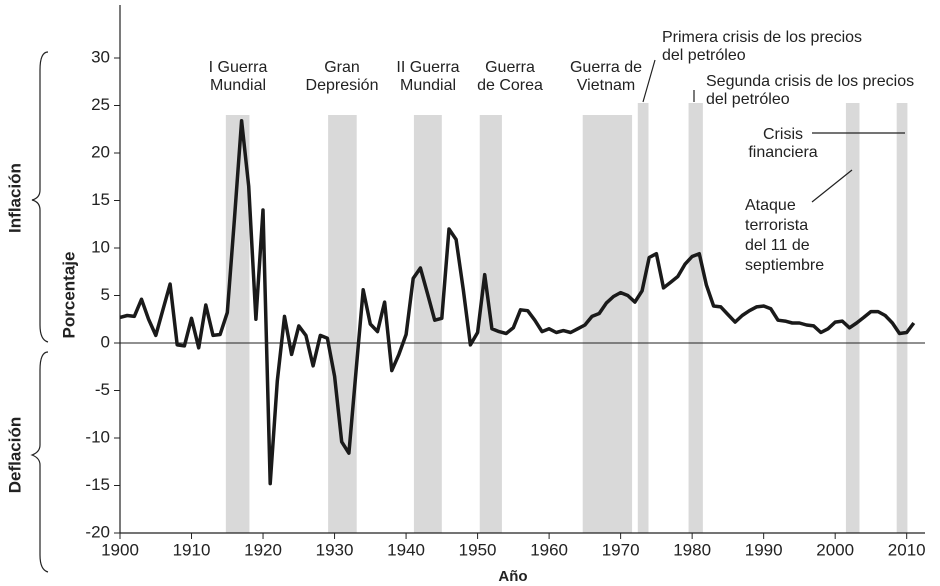 This screenshot has width=940, height=586. I want to click on period-label: Vietnam, so click(606, 85).